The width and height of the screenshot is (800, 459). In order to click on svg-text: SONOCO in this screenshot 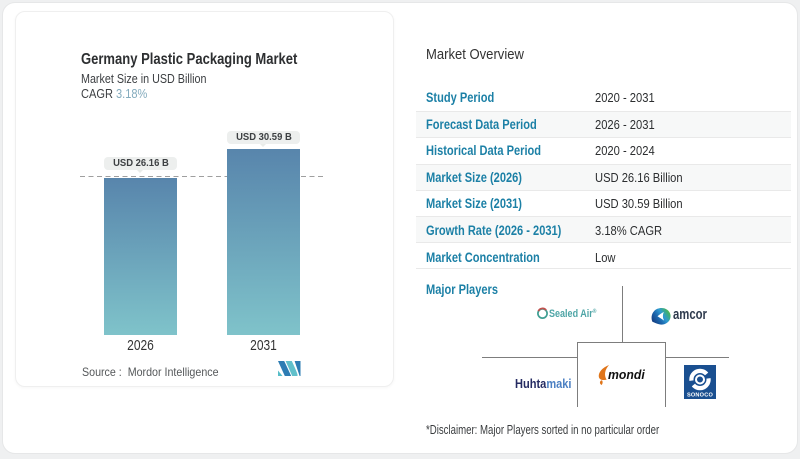, I will do `click(700, 396)`.